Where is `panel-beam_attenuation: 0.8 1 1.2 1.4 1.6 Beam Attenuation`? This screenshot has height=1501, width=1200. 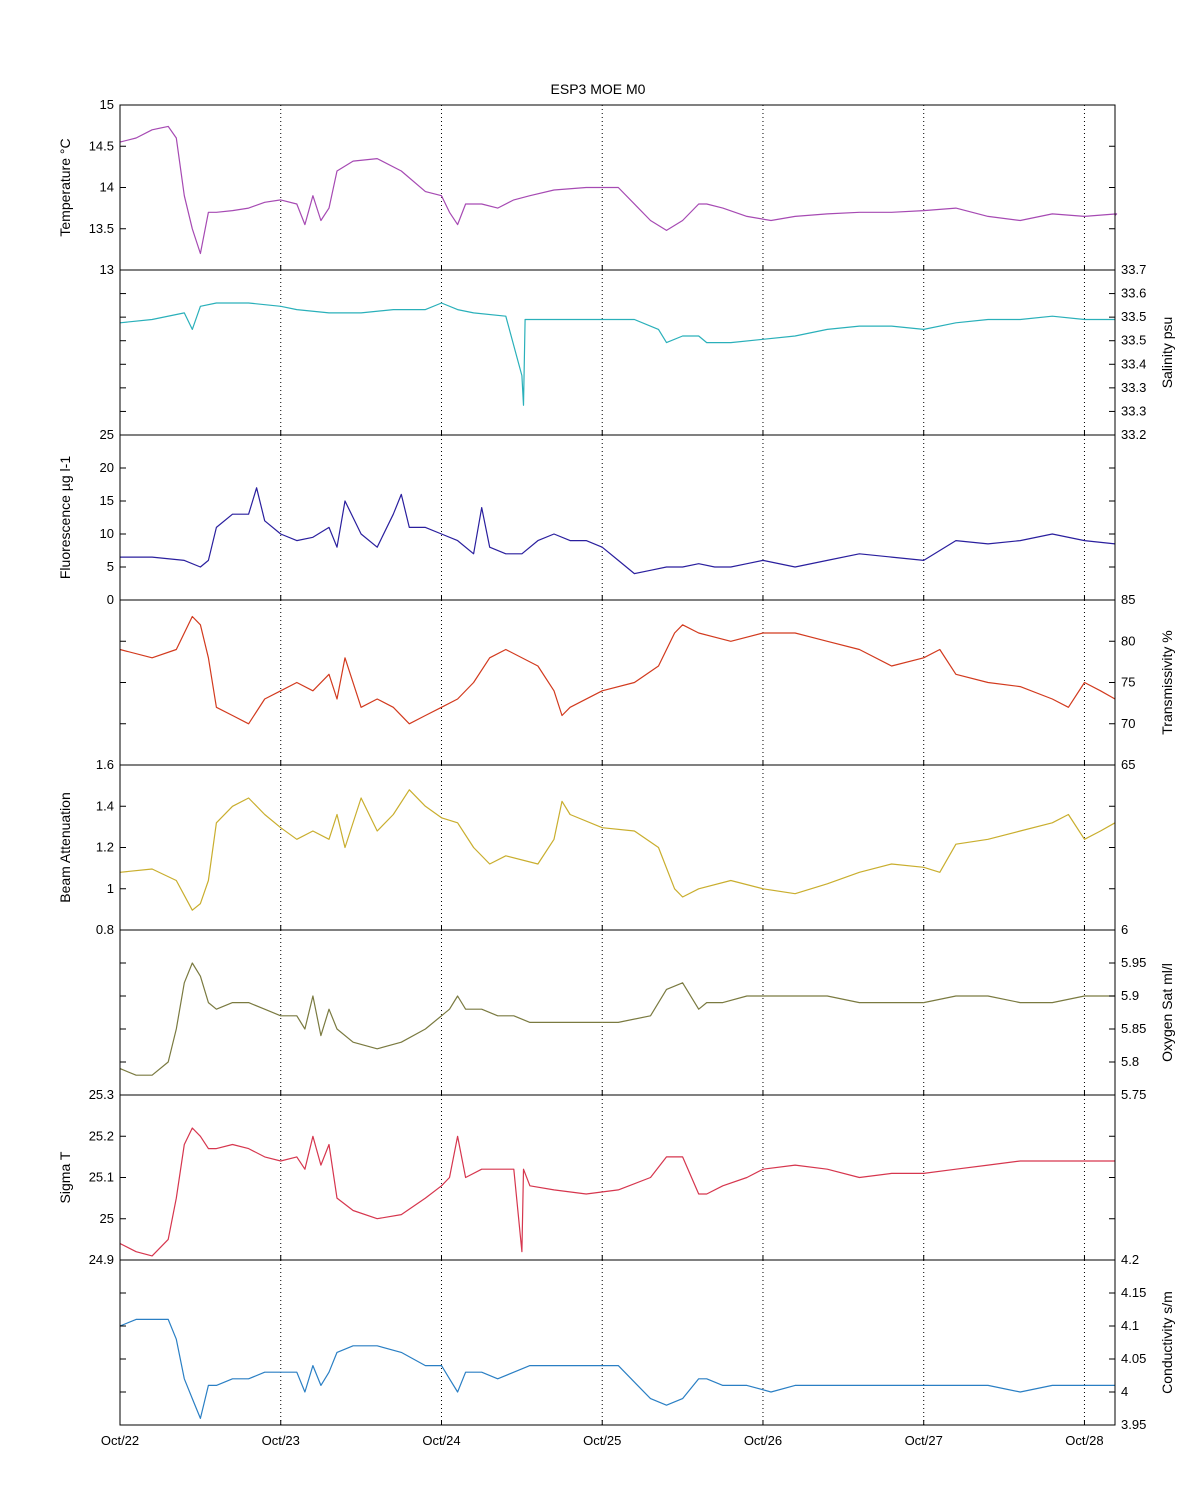 panel-beam_attenuation: 0.8 1 1.2 1.4 1.6 Beam Attenuation is located at coordinates (586, 847).